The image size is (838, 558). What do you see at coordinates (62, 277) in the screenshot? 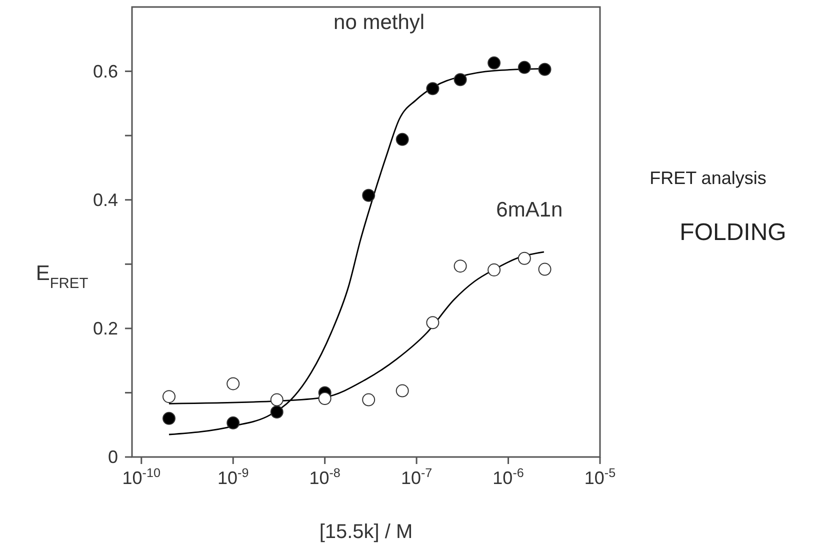
I see `y-axis-title: E$_{FRET}$` at bounding box center [62, 277].